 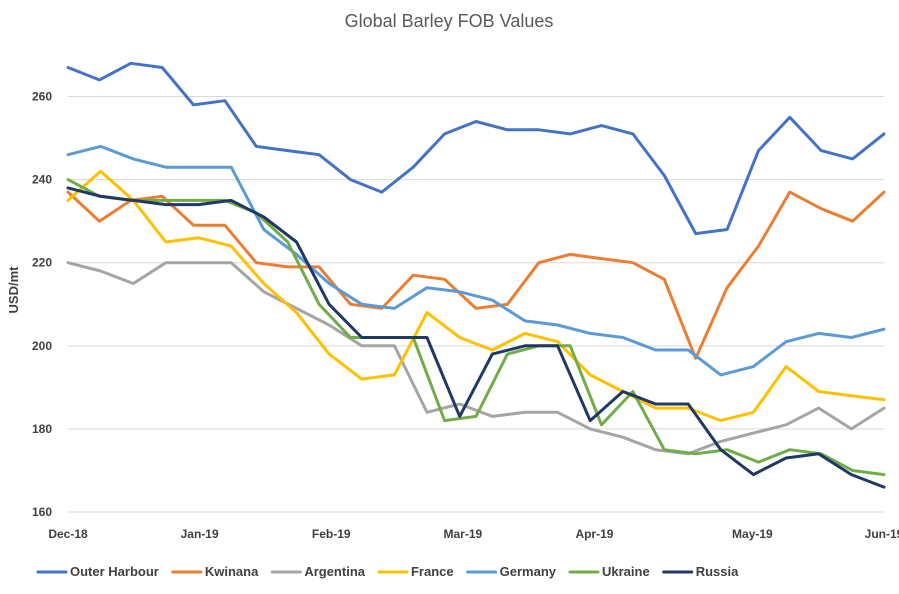 What do you see at coordinates (334, 571) in the screenshot?
I see `legend-label: Argentina` at bounding box center [334, 571].